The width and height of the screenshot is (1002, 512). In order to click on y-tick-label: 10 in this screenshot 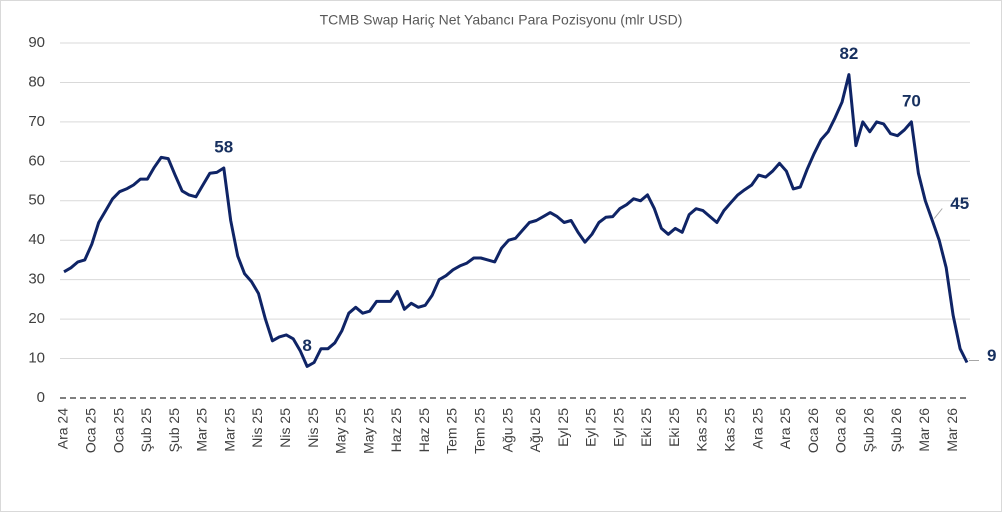, I will do `click(36, 358)`.